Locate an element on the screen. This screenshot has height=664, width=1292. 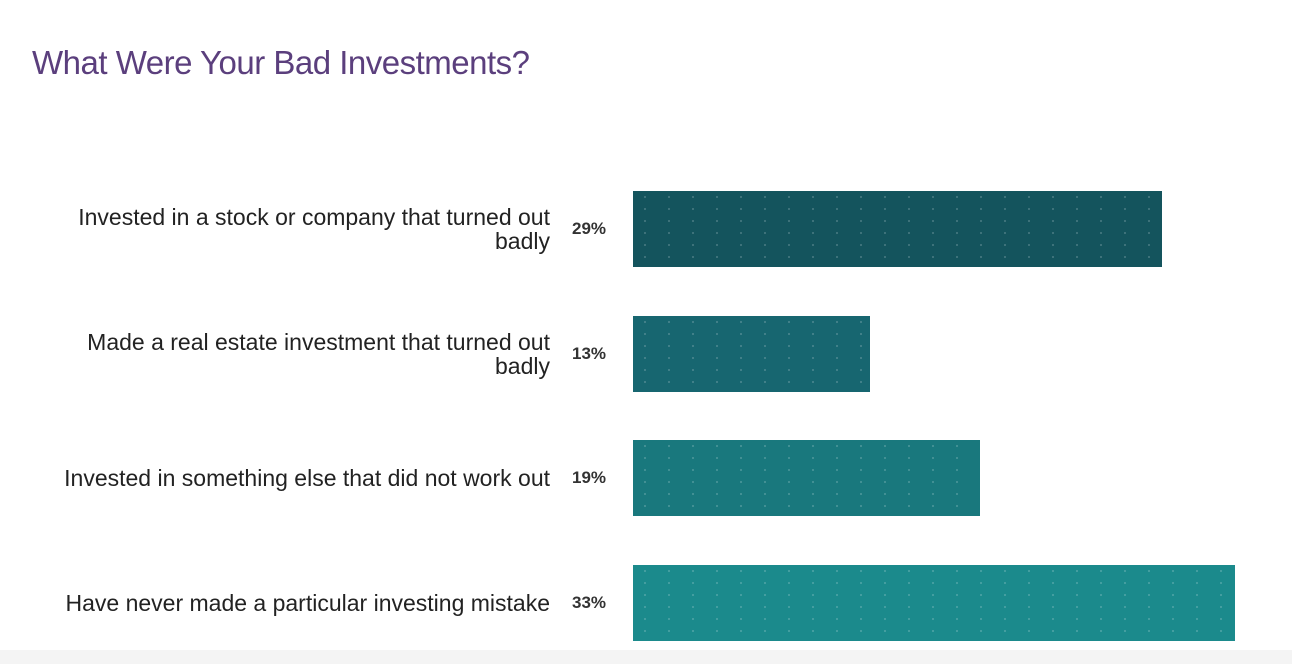
value-label: 13% is located at coordinates (589, 353).